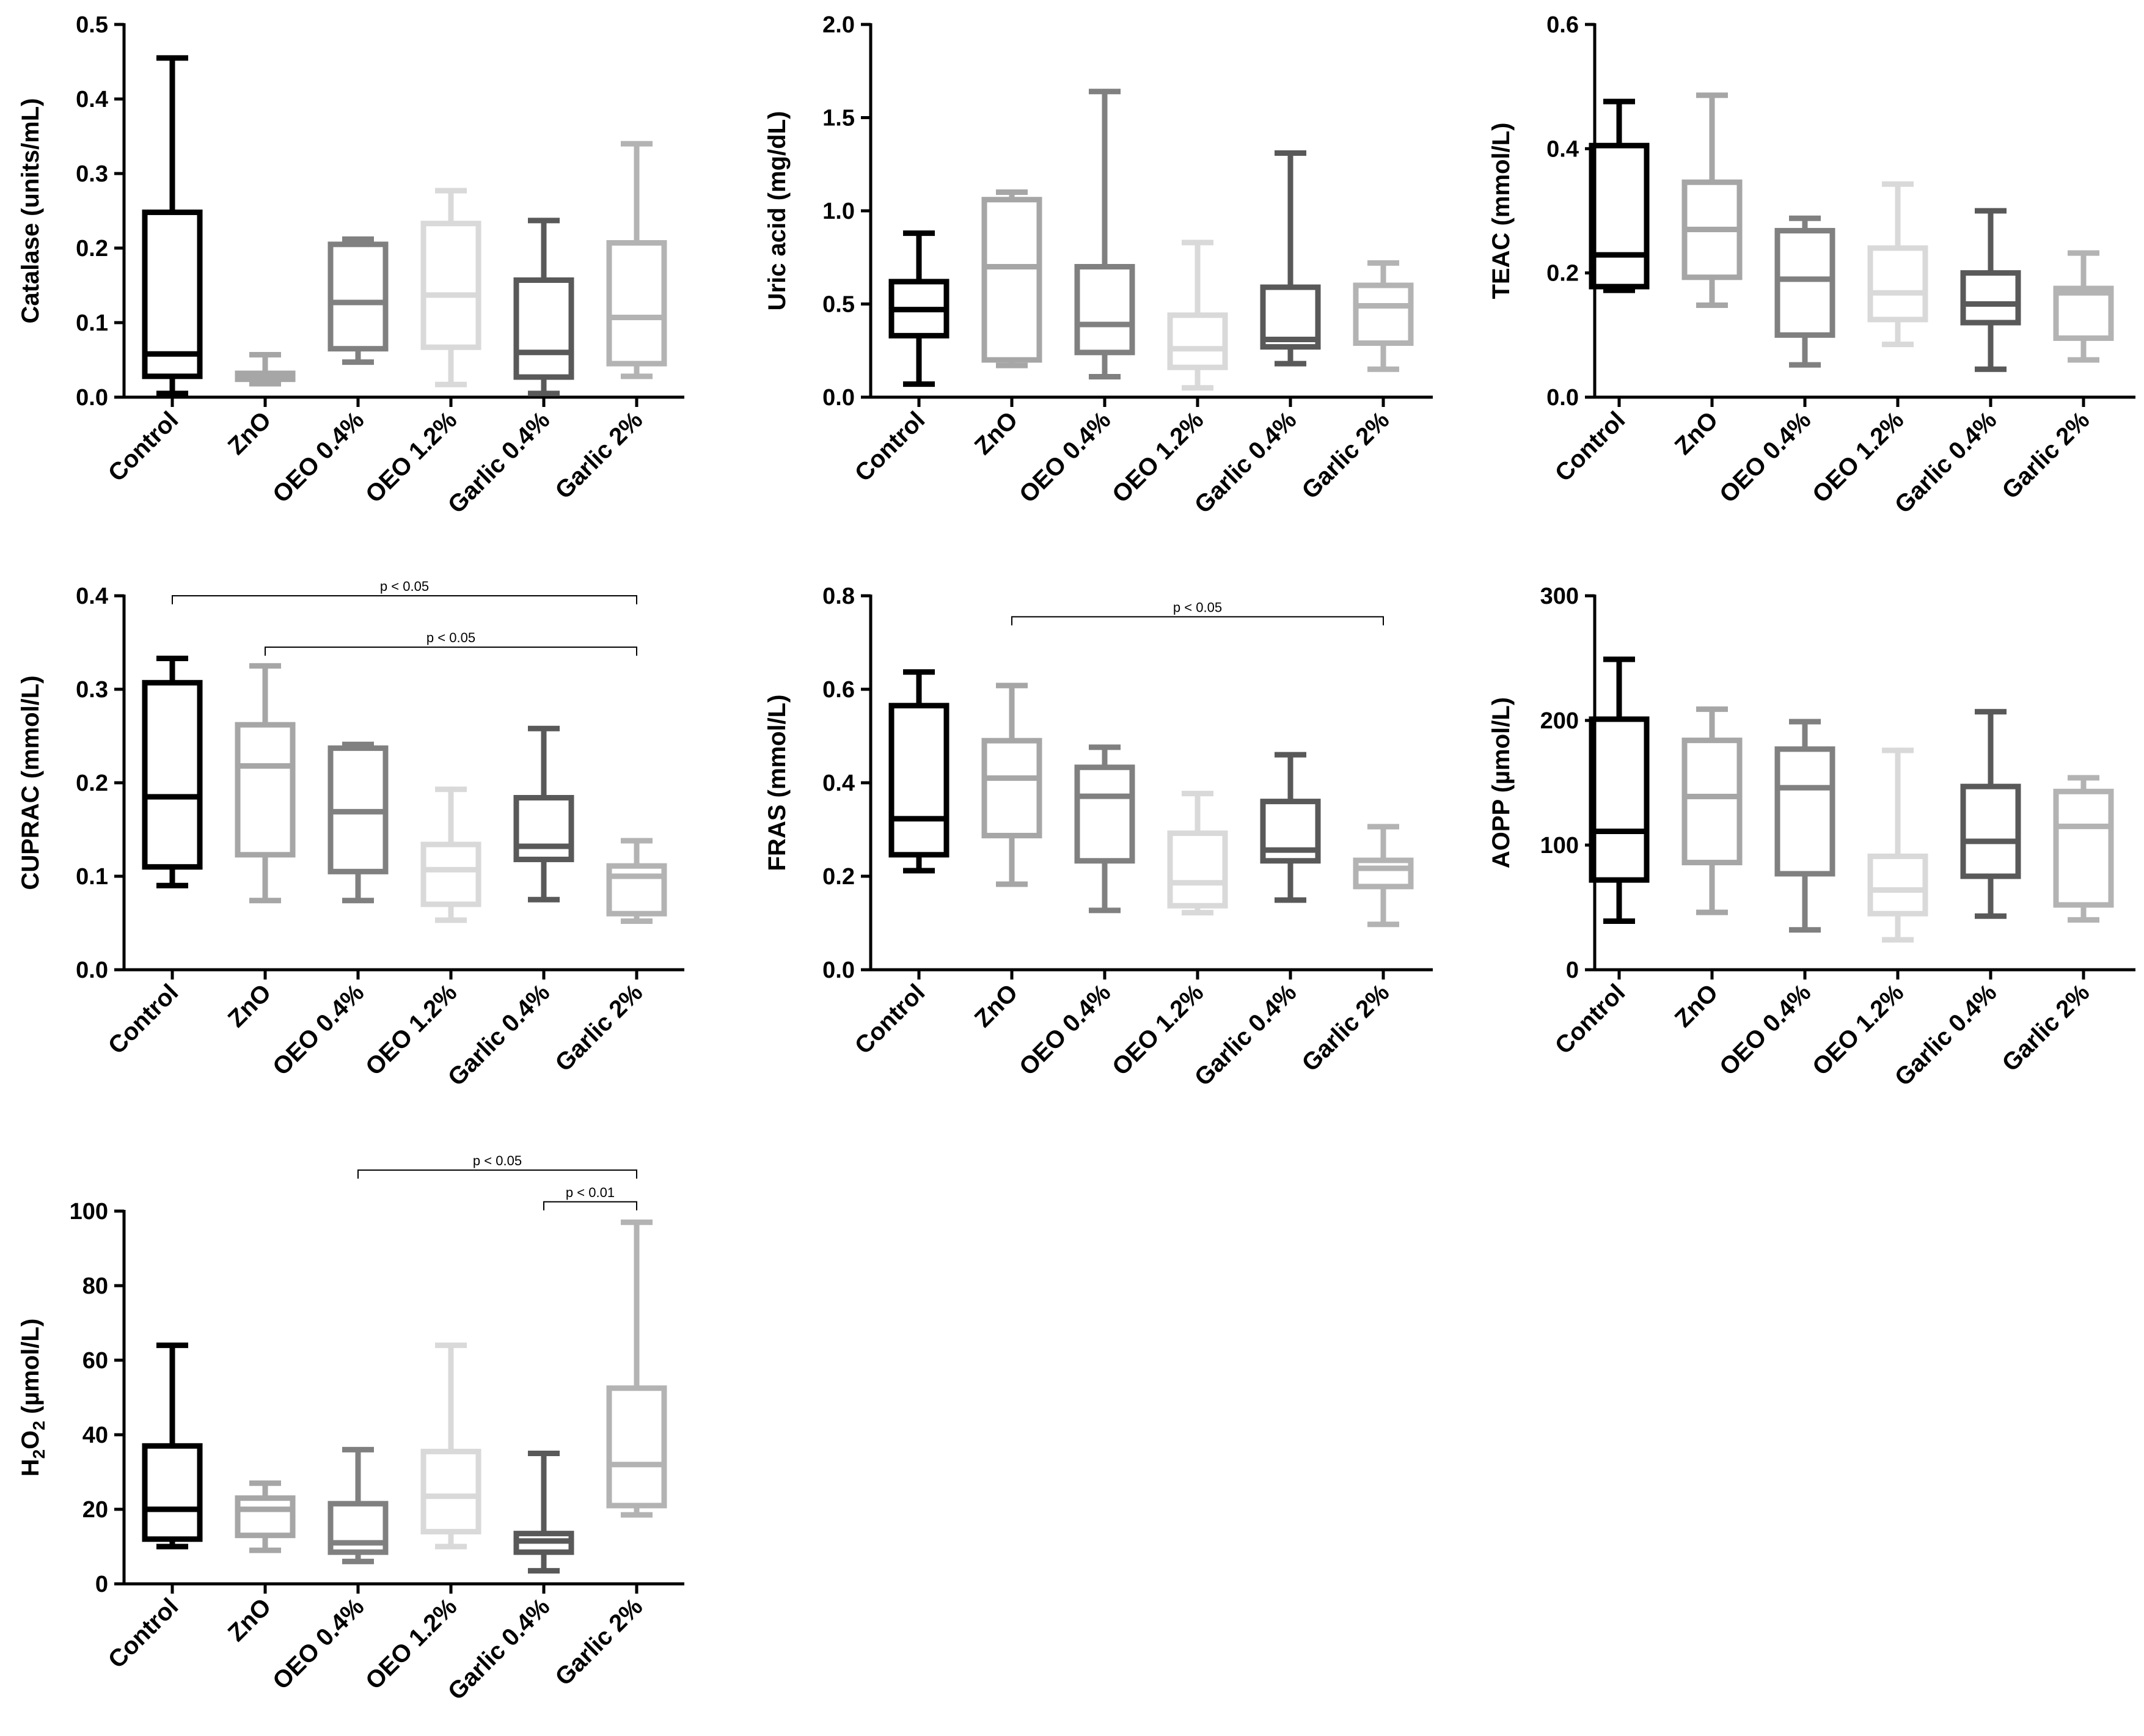  What do you see at coordinates (590, 1197) in the screenshot?
I see `significance-bracket: p < 0.01` at bounding box center [590, 1197].